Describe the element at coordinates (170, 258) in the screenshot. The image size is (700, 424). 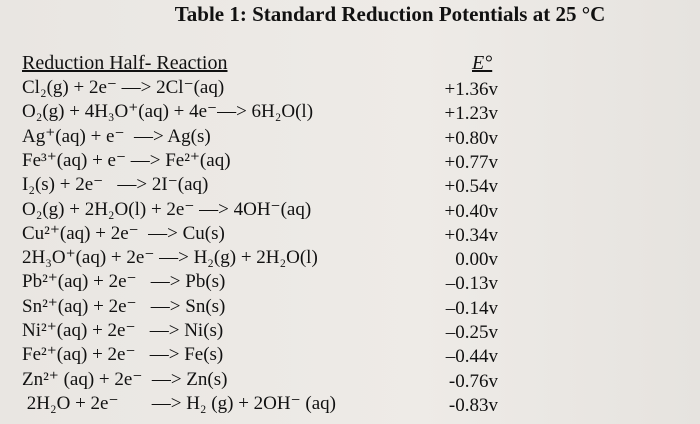
I see `half-reaction: 2H₃O⁺(aq) + 2e⁻ —> H₂(g) + 2H₂O(l)` at that location.